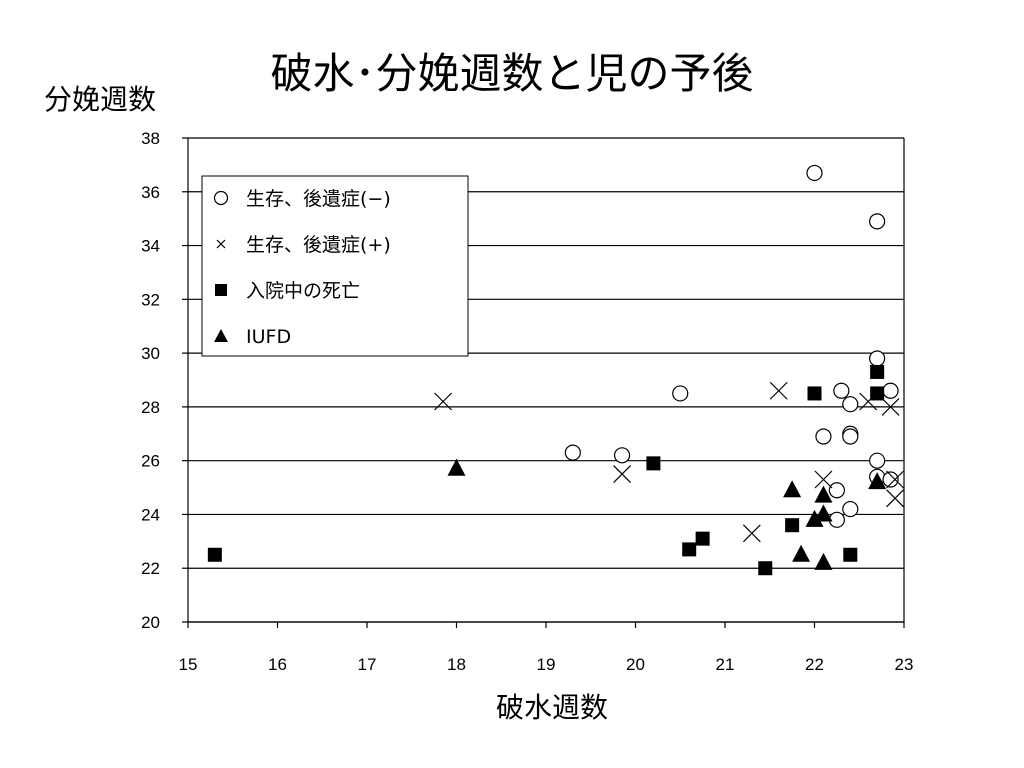 The width and height of the screenshot is (1024, 768). What do you see at coordinates (814, 664) in the screenshot?
I see `x-tick-label: 22` at bounding box center [814, 664].